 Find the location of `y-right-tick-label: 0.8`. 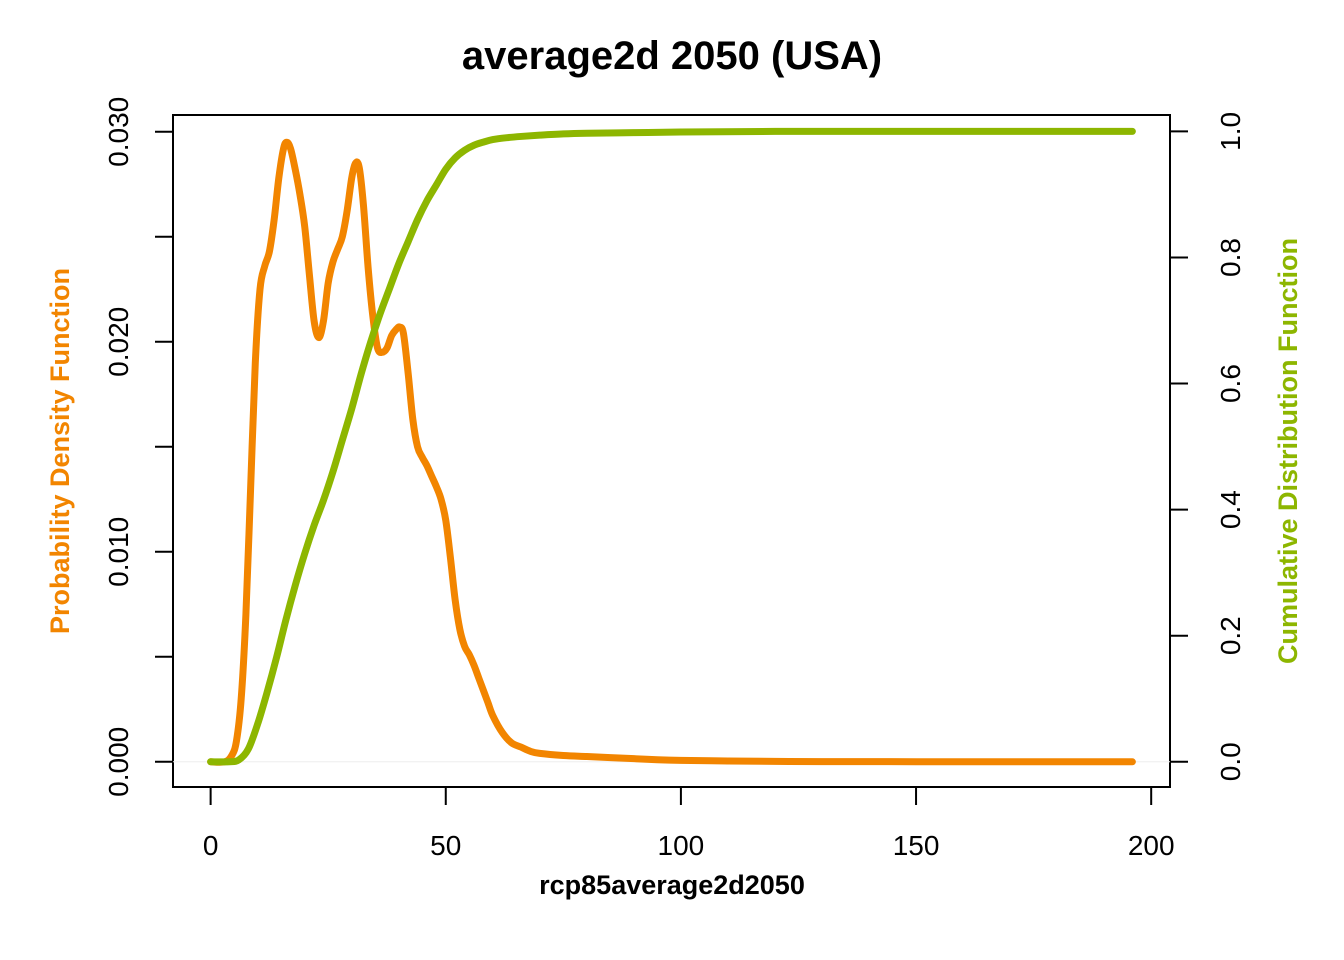

y-right-tick-label: 0.8 is located at coordinates (1230, 257).